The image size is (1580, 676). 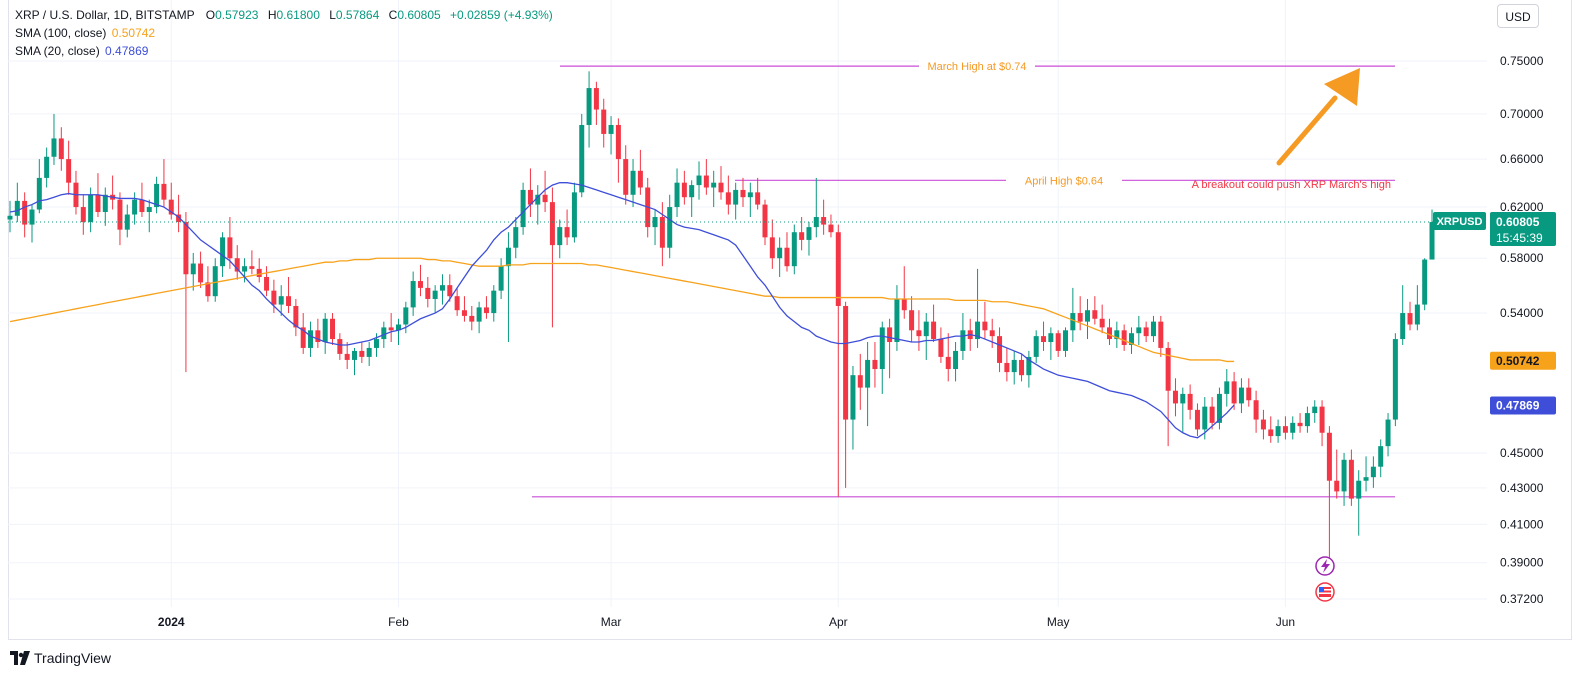 What do you see at coordinates (1494, 228) in the screenshot?
I see `price-tag-last: XRPUSD 0.60805 15:45:39` at bounding box center [1494, 228].